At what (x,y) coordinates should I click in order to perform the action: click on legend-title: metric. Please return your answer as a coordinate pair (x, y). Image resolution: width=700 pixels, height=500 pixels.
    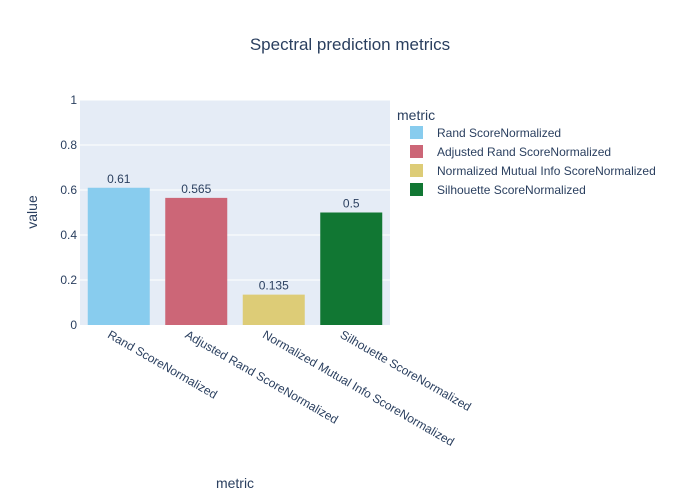
    Looking at the image, I should click on (416, 115).